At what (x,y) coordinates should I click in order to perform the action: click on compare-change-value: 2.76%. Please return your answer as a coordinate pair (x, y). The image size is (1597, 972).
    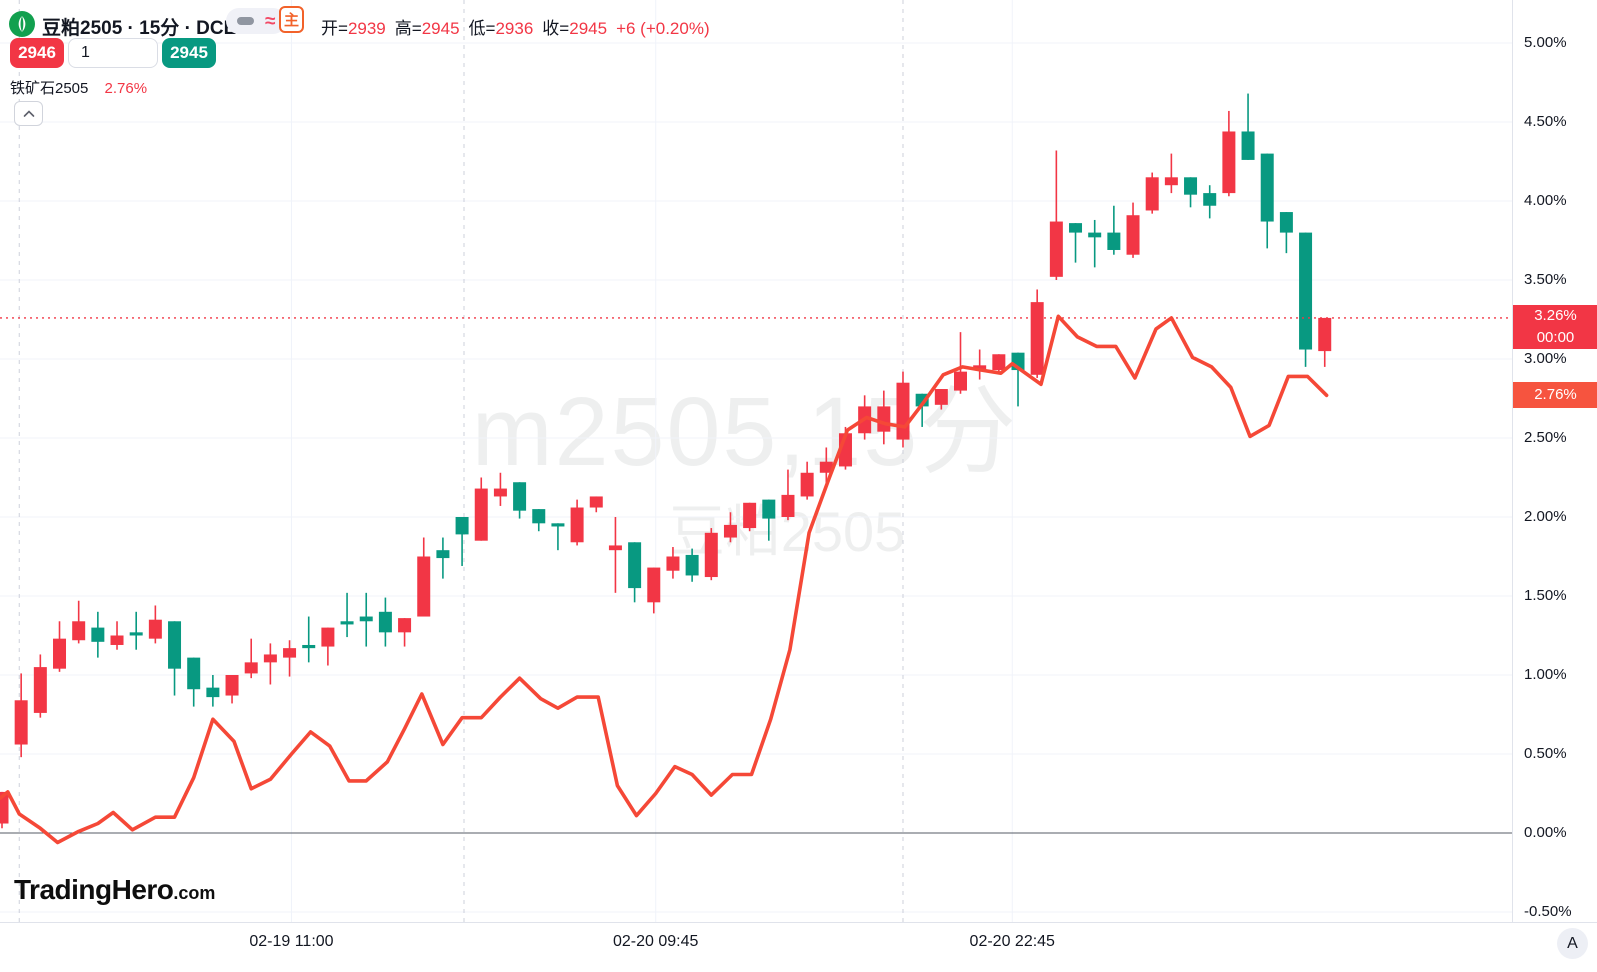
    Looking at the image, I should click on (126, 88).